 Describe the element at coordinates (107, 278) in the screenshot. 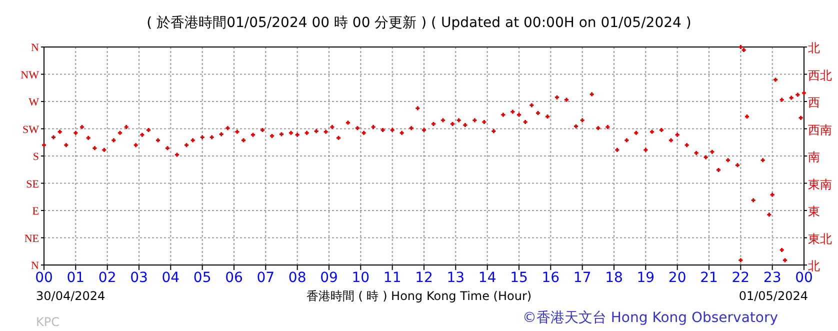

I see `x-tick-label: 02` at that location.